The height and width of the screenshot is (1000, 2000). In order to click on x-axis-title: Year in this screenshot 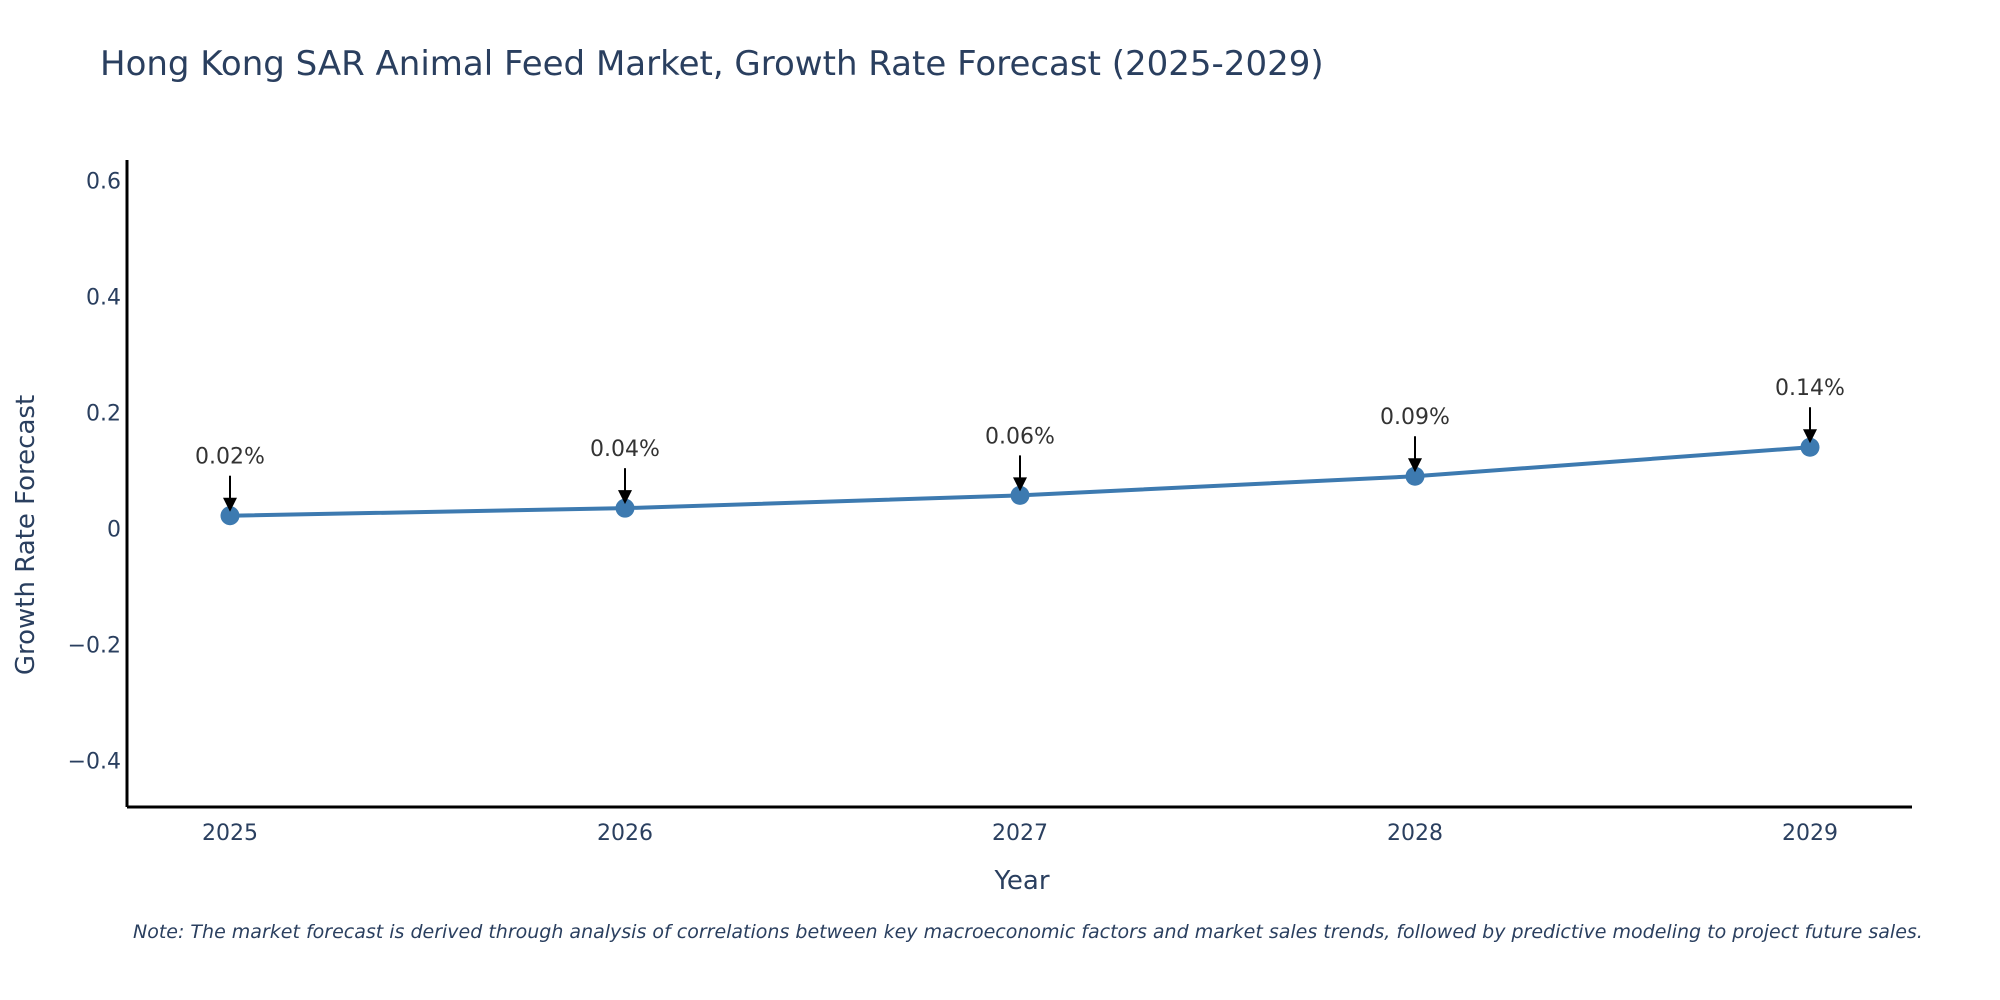, I will do `click(1021, 881)`.